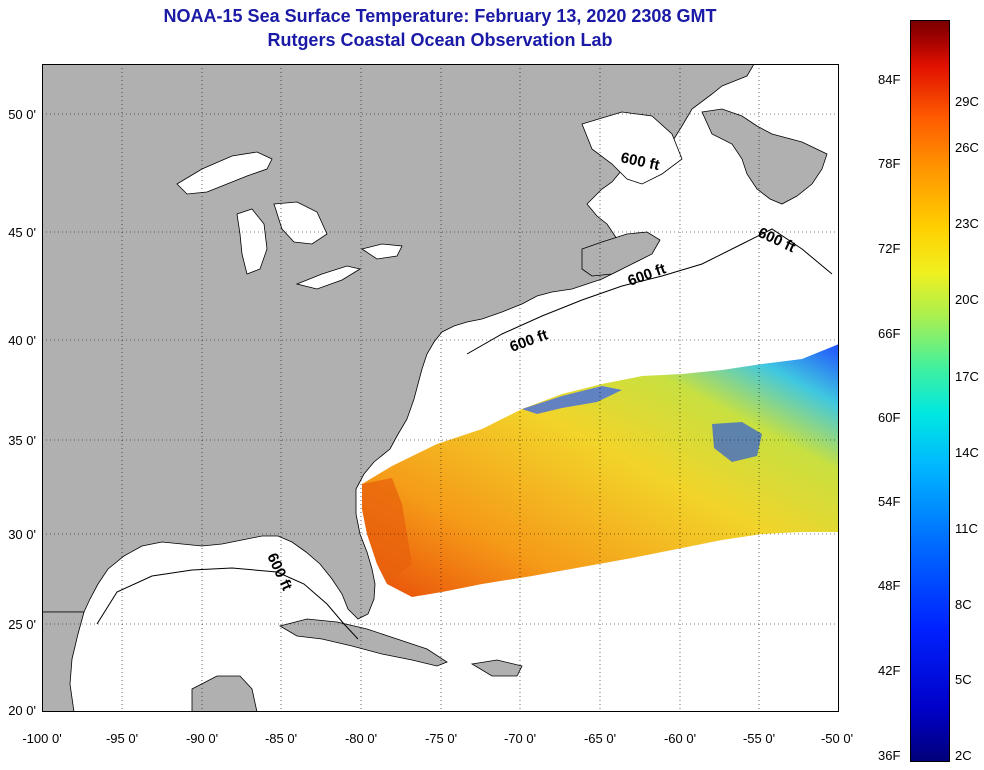  I want to click on colorbar-c-29: 29C, so click(967, 101).